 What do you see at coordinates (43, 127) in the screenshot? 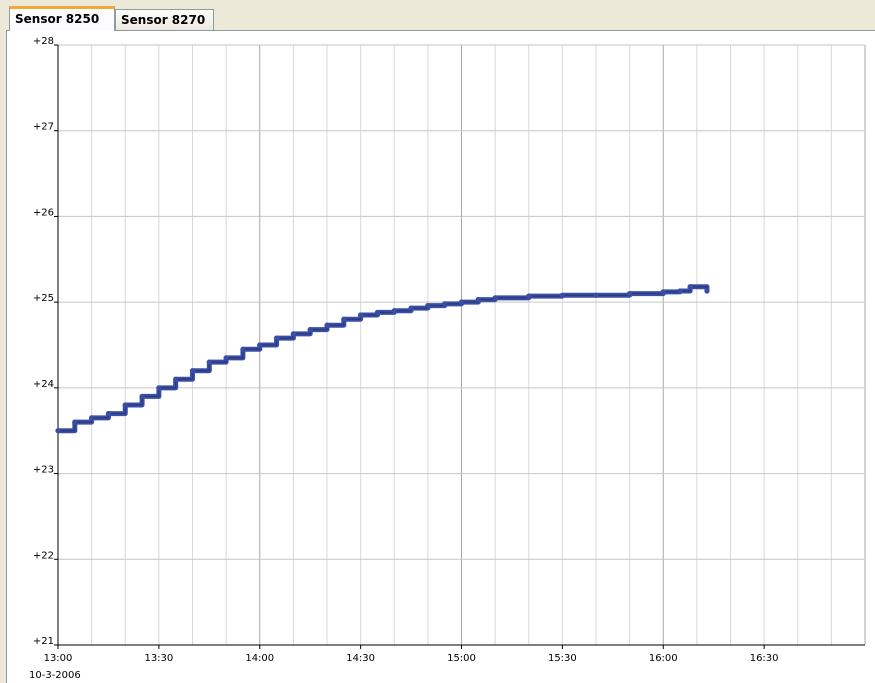
I see `y-tick-label: +27` at bounding box center [43, 127].